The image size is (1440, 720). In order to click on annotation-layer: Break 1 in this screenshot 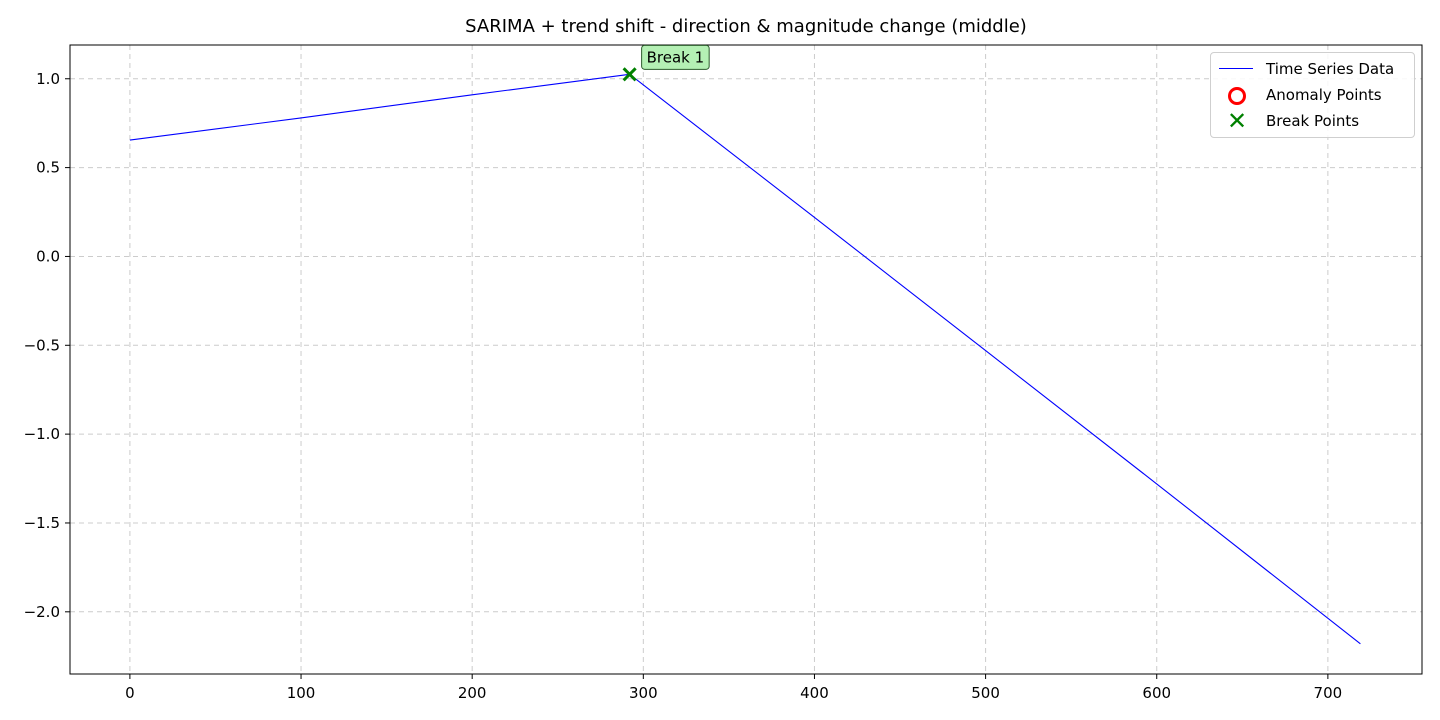, I will do `click(666, 63)`.